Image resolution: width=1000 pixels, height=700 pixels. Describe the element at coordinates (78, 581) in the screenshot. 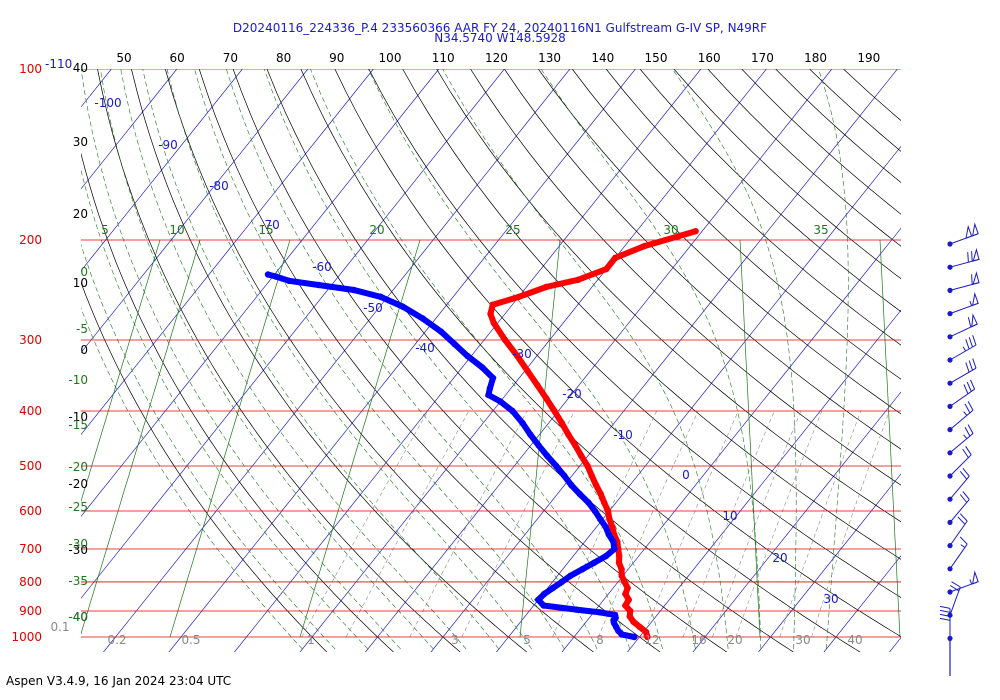

I see `moist-adiabat-label: -35` at that location.